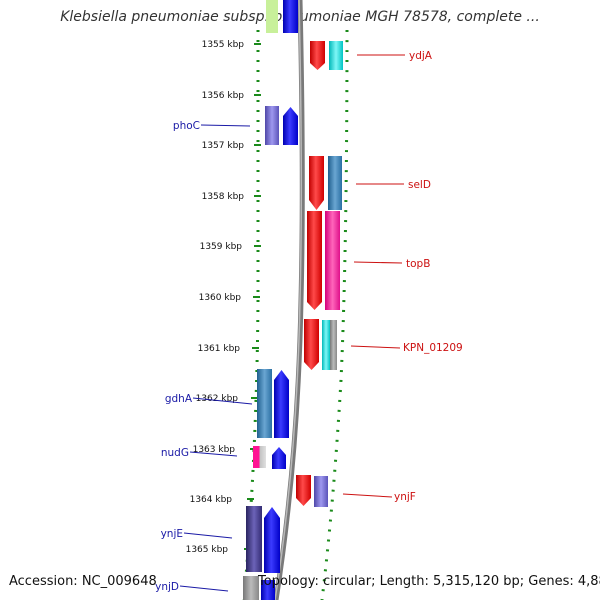  I want to click on gene-label-ynjE: ynjE, so click(172, 534).